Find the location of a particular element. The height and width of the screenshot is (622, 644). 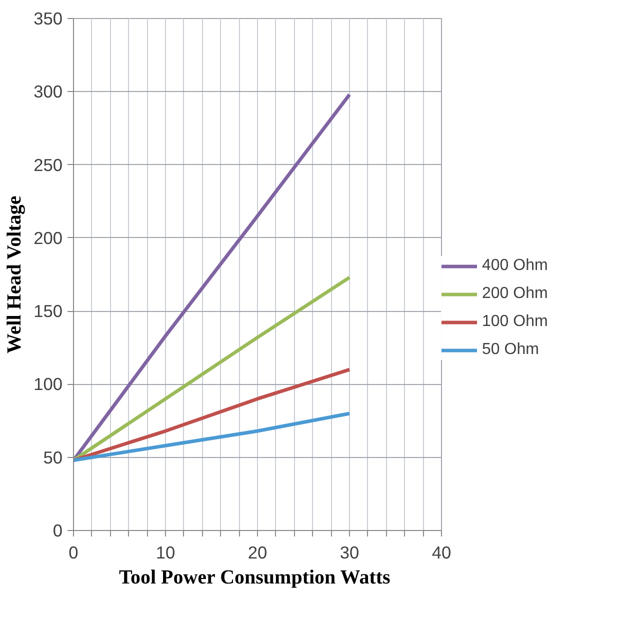

legend-label: 400 Ohm is located at coordinates (515, 266).